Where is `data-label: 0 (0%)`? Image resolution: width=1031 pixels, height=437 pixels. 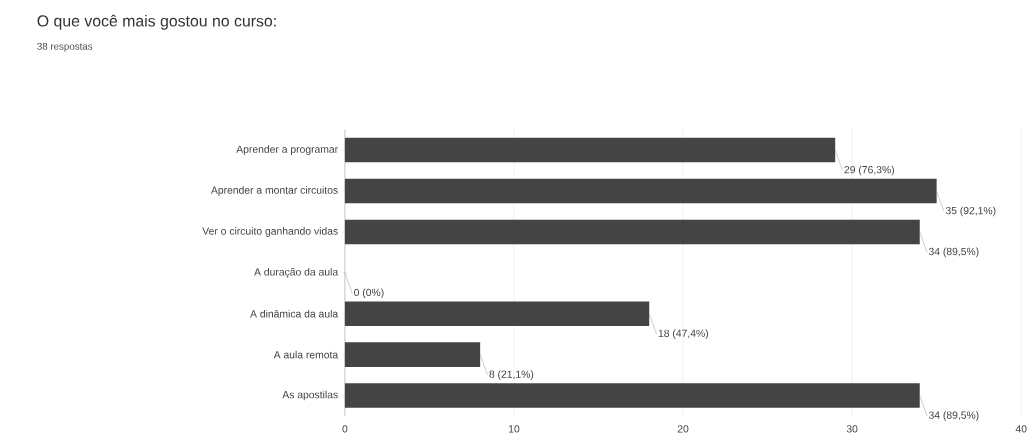
data-label: 0 (0%) is located at coordinates (369, 293).